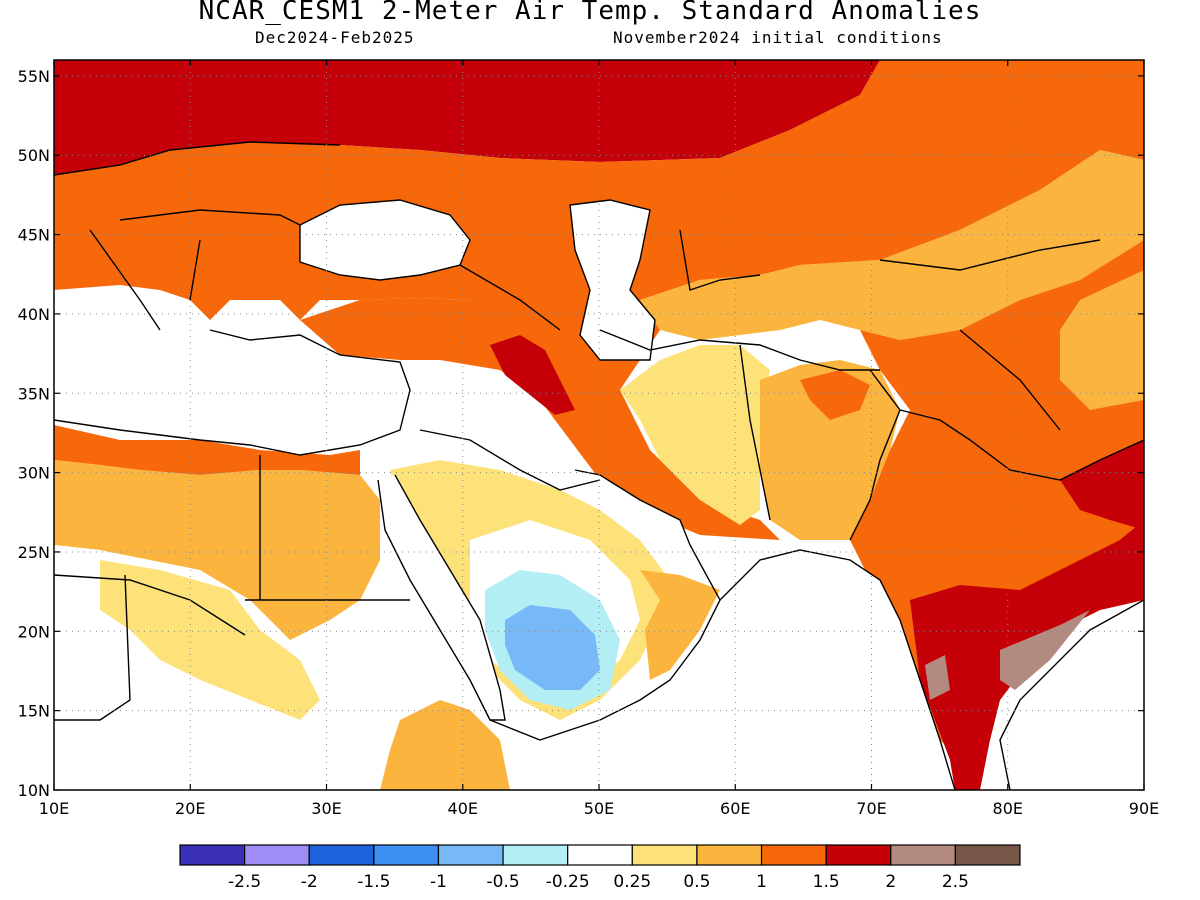 This screenshot has height=900, width=1200. I want to click on lat-tick-label: 15N, so click(34, 711).